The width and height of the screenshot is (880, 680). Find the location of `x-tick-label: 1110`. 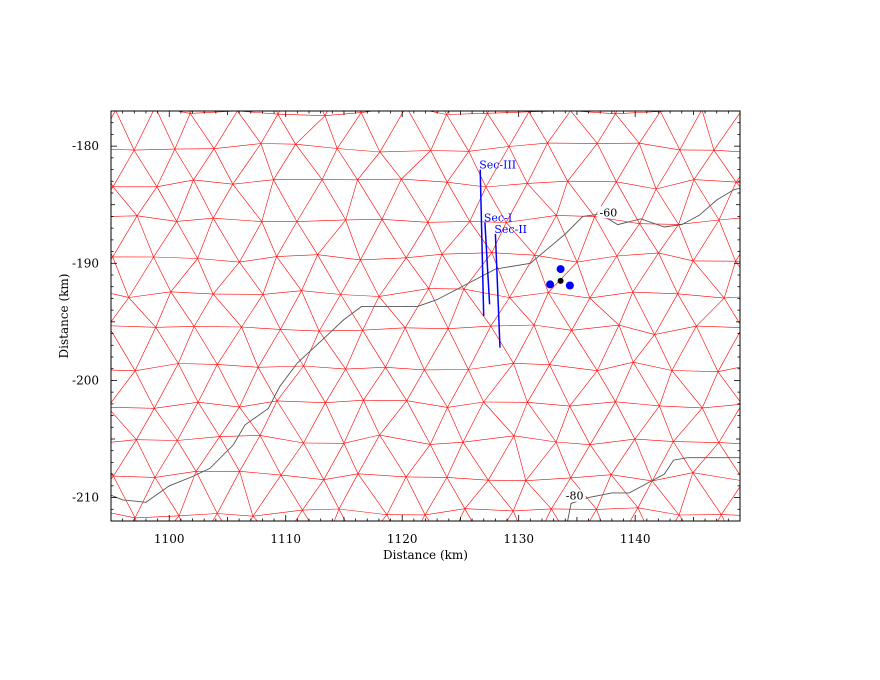

x-tick-label: 1110 is located at coordinates (285, 539).